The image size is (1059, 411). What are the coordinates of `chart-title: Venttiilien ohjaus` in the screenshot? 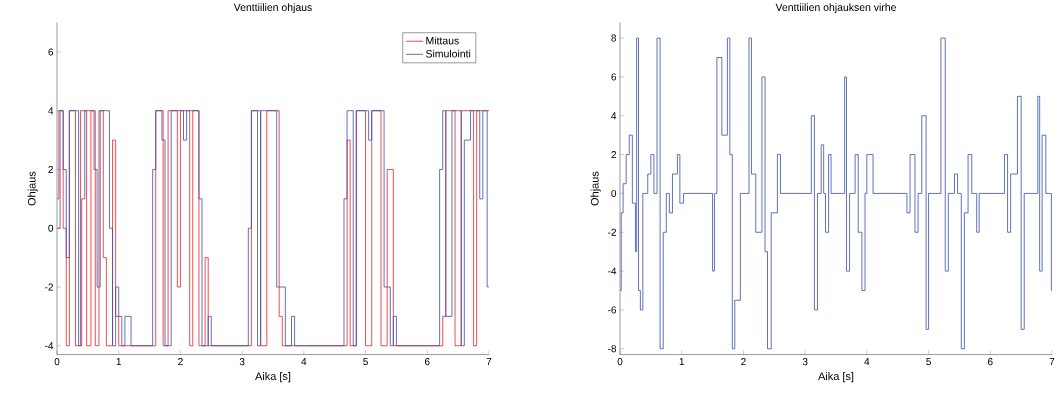 It's located at (272, 8).